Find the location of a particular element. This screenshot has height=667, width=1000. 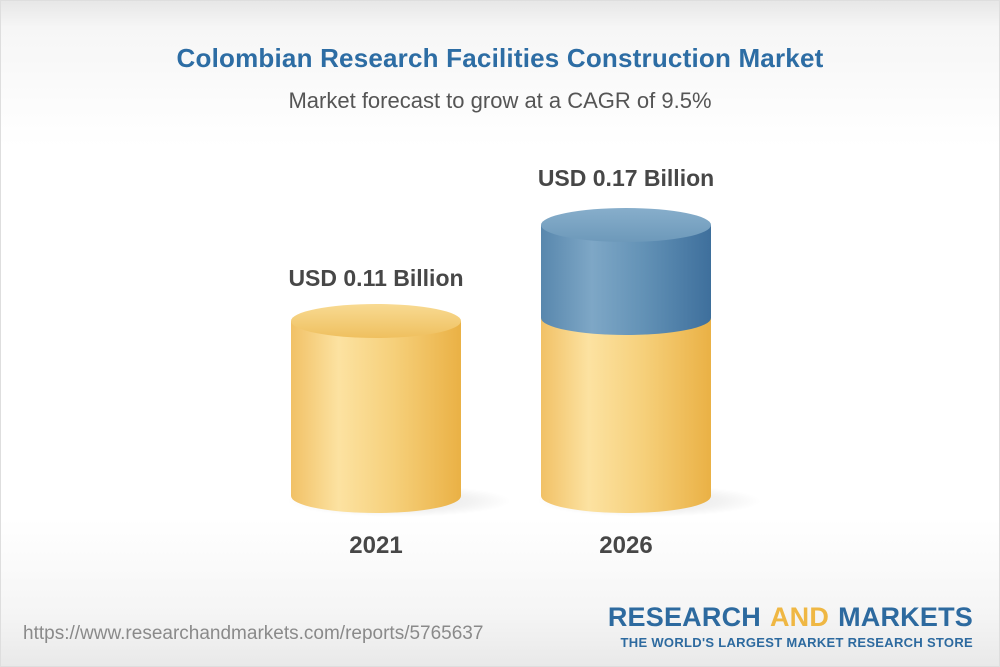

bar-2026-cylinder is located at coordinates (626, 360).